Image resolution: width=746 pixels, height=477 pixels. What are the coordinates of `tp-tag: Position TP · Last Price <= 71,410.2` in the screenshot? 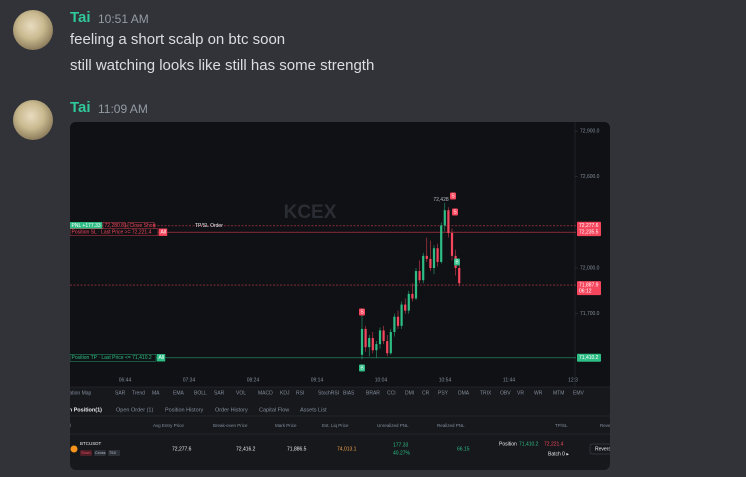 It's located at (112, 358).